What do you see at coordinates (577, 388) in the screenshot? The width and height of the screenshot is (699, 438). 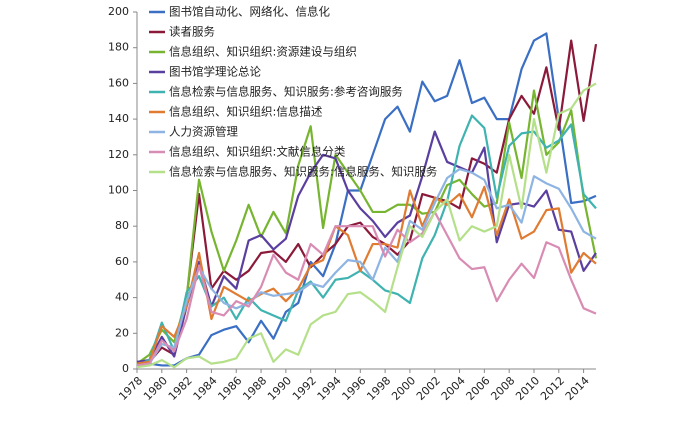 I see `x-tick-label: 2014` at bounding box center [577, 388].